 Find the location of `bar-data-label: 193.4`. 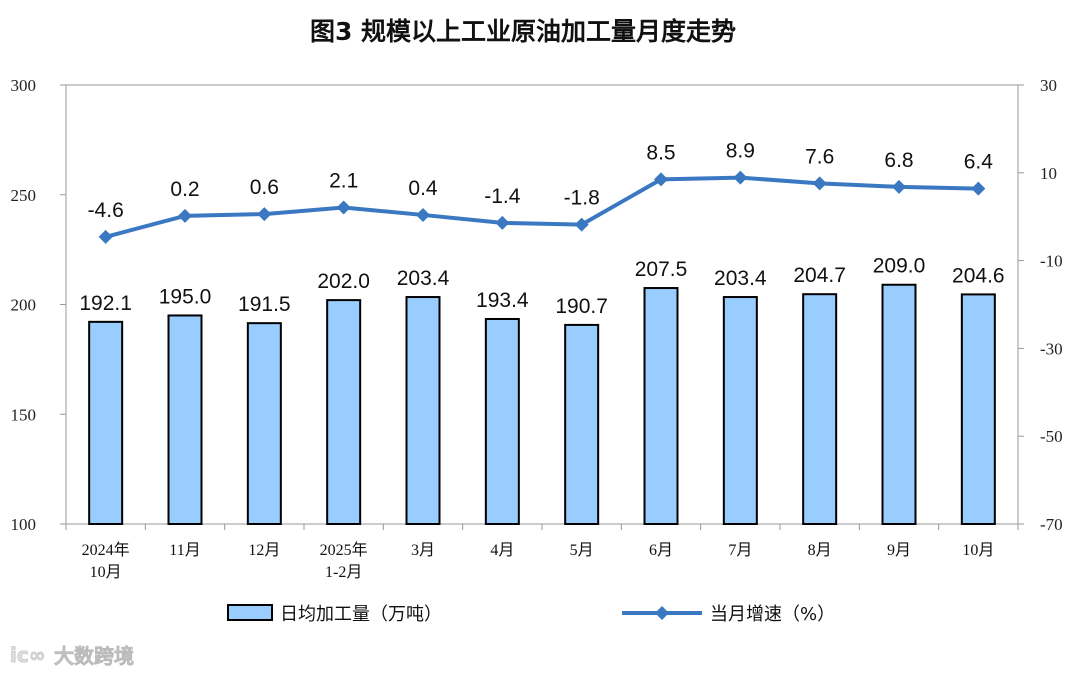

bar-data-label: 193.4 is located at coordinates (502, 300).